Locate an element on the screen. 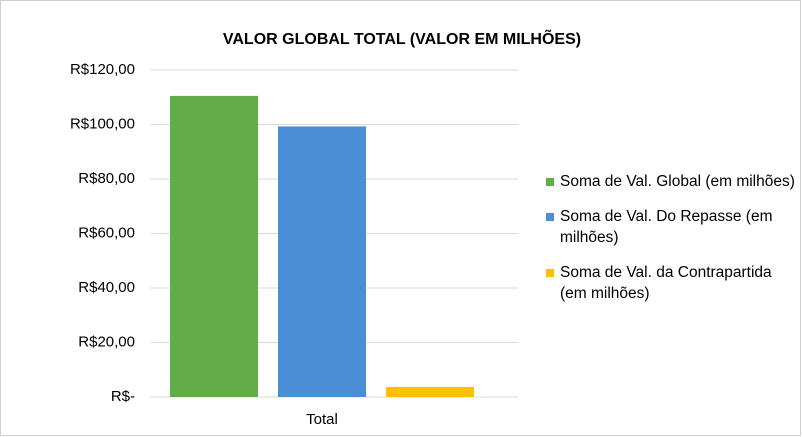  x-tick-label: Total is located at coordinates (322, 419).